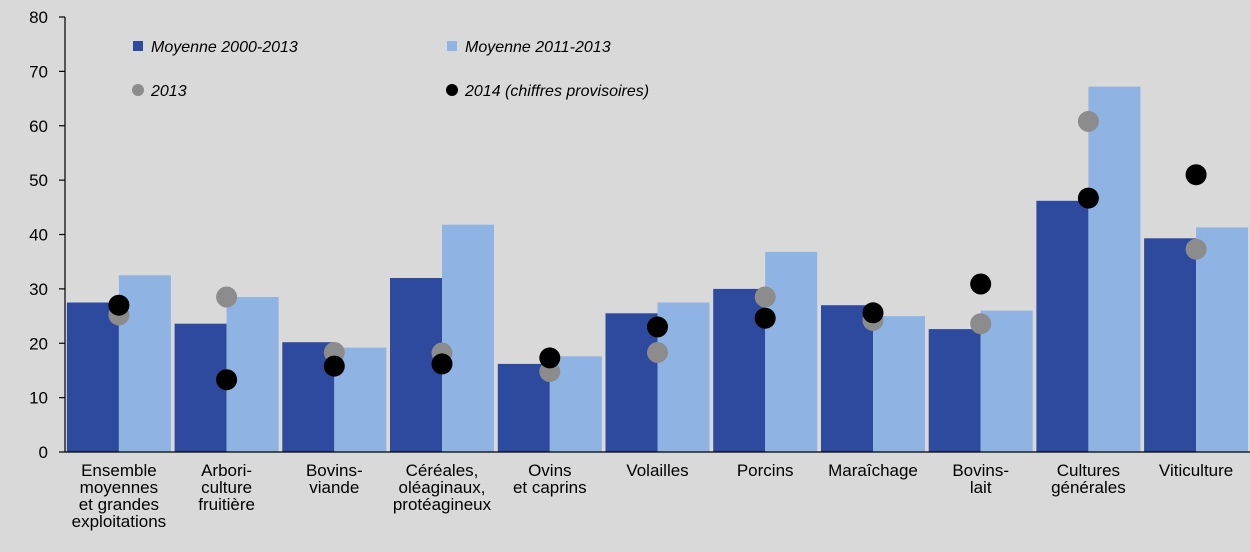 This screenshot has width=1250, height=552. Describe the element at coordinates (119, 504) in the screenshot. I see `category-label-0-line-2: et grandes` at that location.